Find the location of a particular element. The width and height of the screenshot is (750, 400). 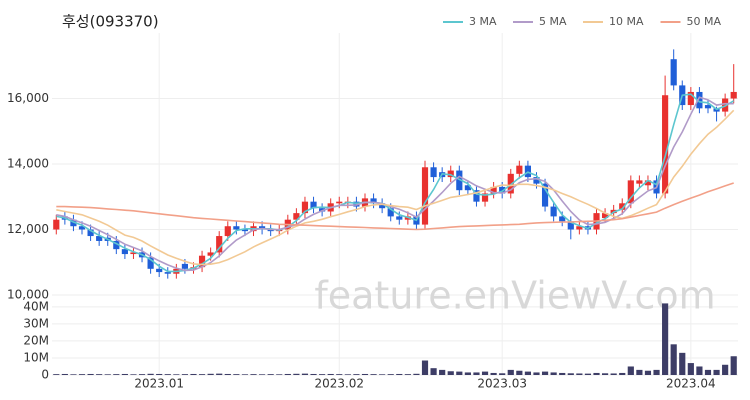

y-tick-label: 14,000 is located at coordinates (28, 164).